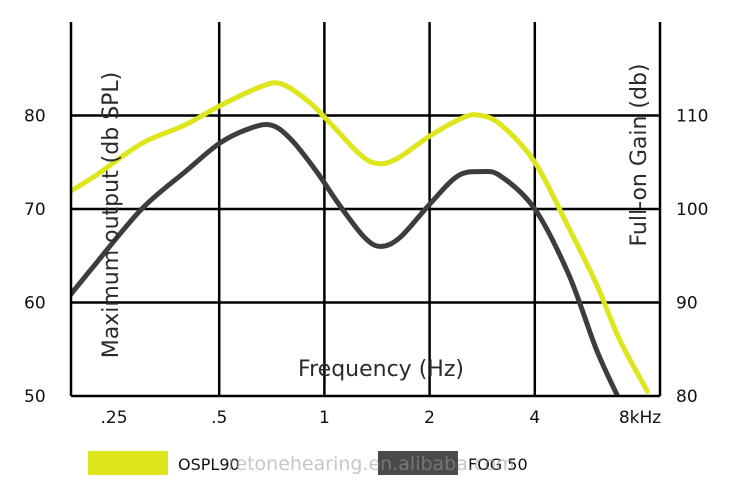 The height and width of the screenshot is (488, 745). Describe the element at coordinates (209, 464) in the screenshot. I see `legend-label-ospl90: OSPL90` at that location.